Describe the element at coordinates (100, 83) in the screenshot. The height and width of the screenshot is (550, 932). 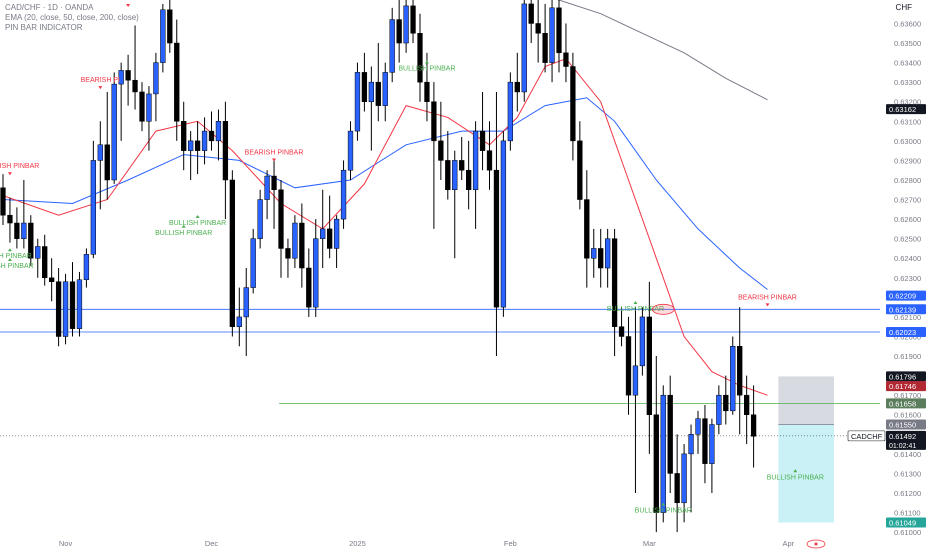
I see `bearish-pinbar-annotation: BEARISH PI` at that location.